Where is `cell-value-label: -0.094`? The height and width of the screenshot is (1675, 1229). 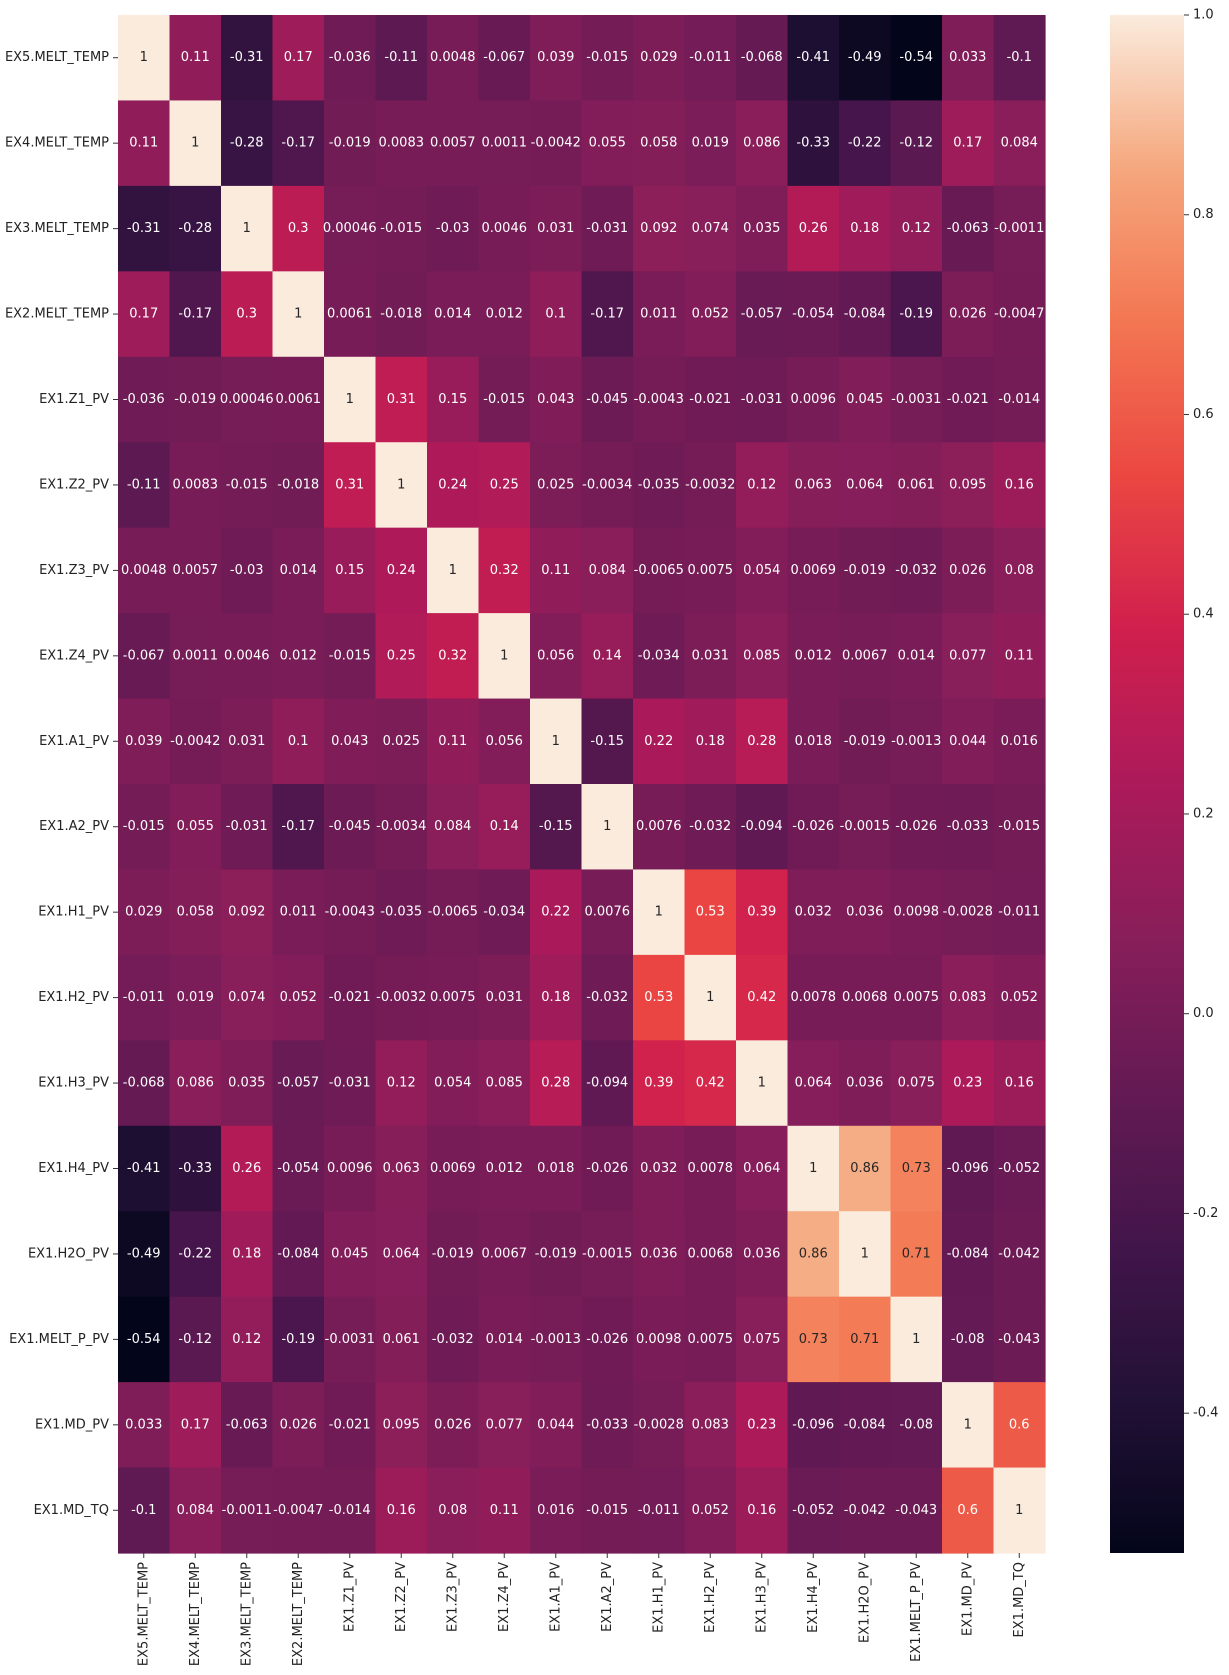 cell-value-label: -0.094 is located at coordinates (762, 826).